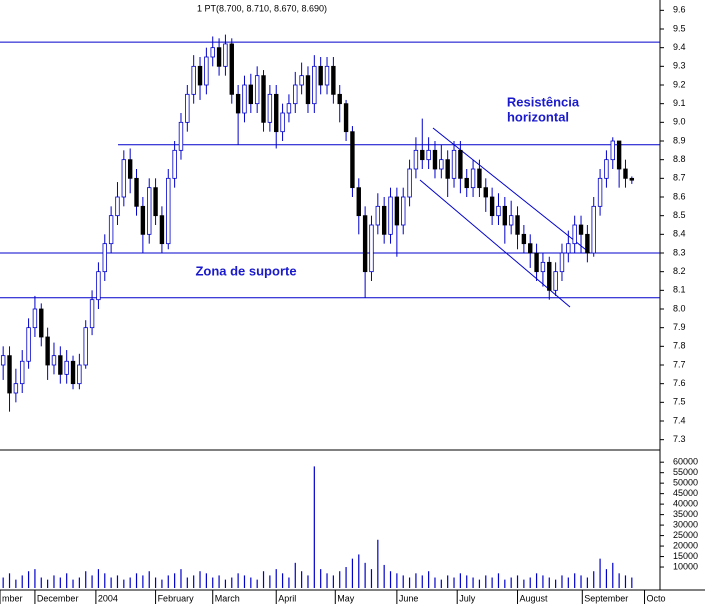  I want to click on y-tick-label: 7.5, so click(679, 402).